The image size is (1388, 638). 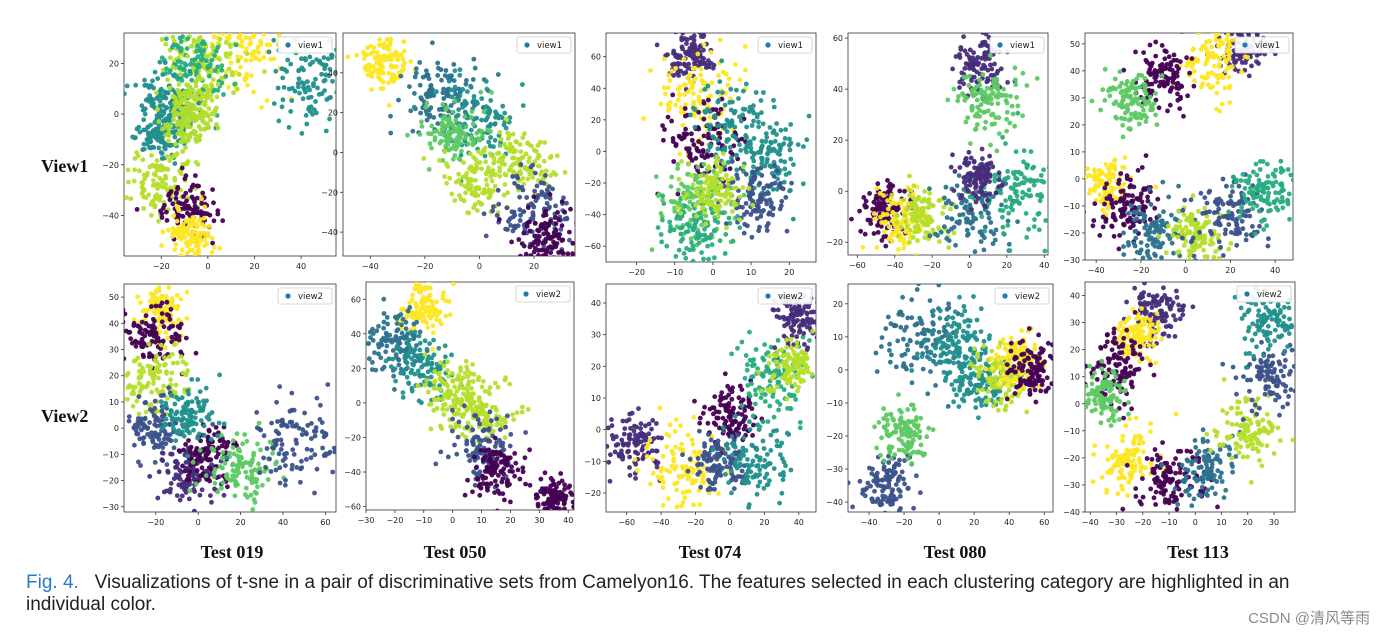 What do you see at coordinates (592, 246) in the screenshot?
I see `y-tick-label: −60` at bounding box center [592, 246].